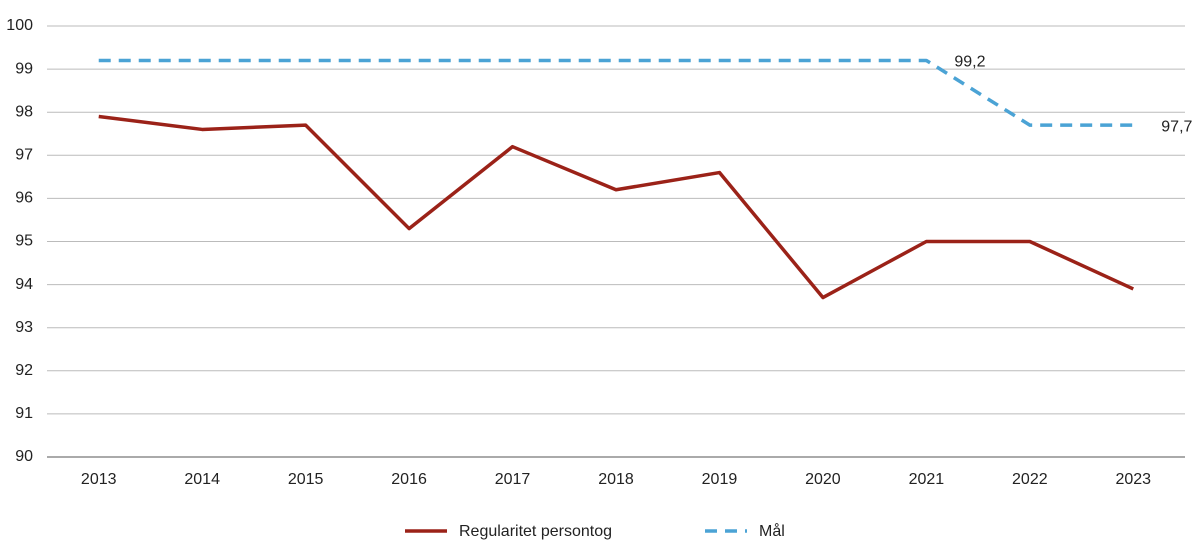 The image size is (1200, 558). I want to click on y-tick-label: 99, so click(24, 68).